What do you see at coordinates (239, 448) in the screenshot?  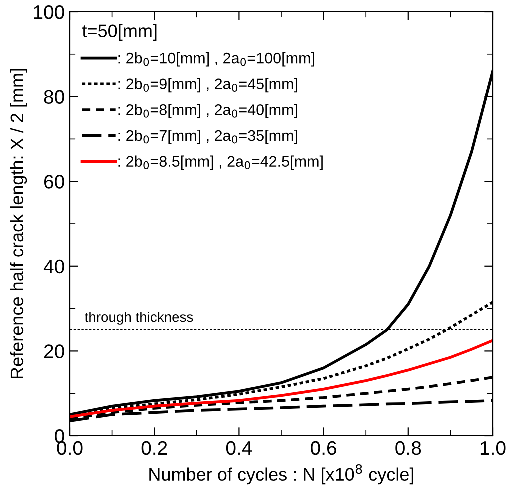 I see `x-tick-label: 0.4` at bounding box center [239, 448].